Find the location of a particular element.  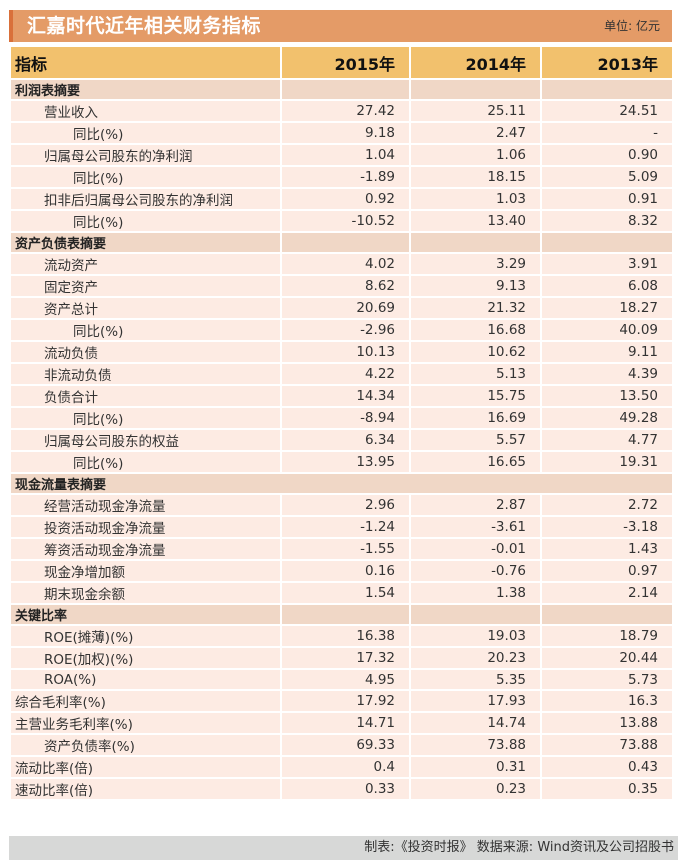

value-cell-2013: 19.31 is located at coordinates (607, 462).